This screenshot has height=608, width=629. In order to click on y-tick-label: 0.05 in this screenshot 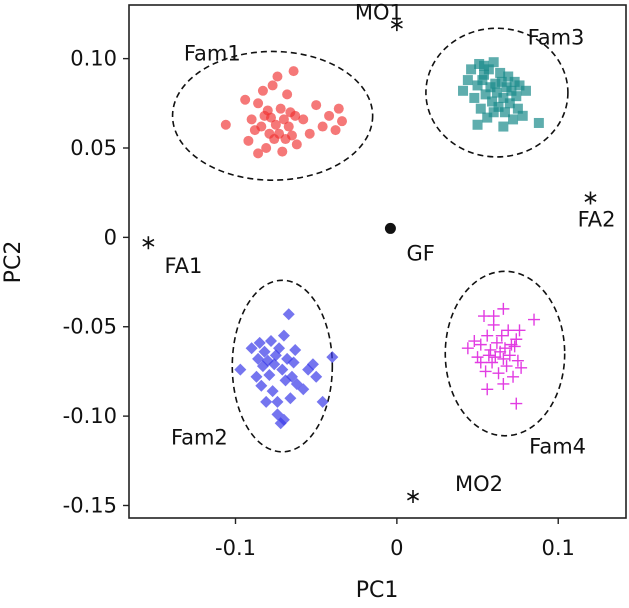, I will do `click(93, 148)`.